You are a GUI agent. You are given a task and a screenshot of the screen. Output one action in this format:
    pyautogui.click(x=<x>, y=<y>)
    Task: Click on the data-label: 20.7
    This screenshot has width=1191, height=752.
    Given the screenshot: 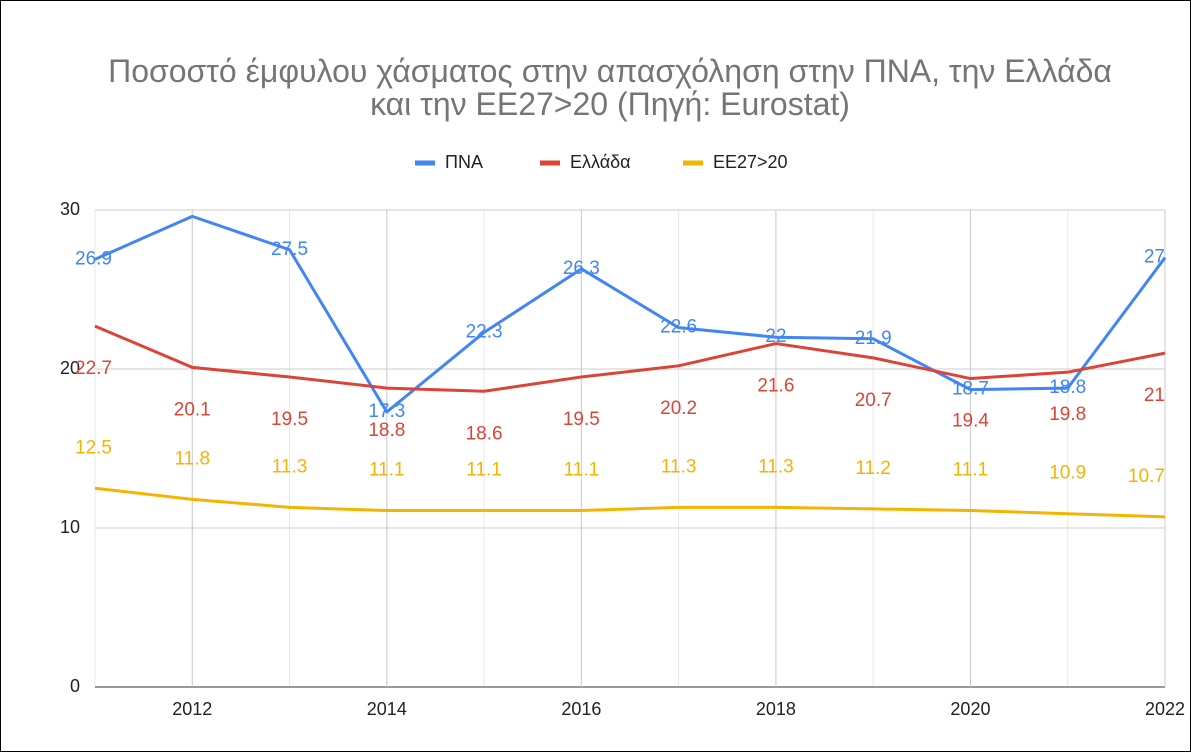 What is the action you would take?
    pyautogui.click(x=873, y=400)
    